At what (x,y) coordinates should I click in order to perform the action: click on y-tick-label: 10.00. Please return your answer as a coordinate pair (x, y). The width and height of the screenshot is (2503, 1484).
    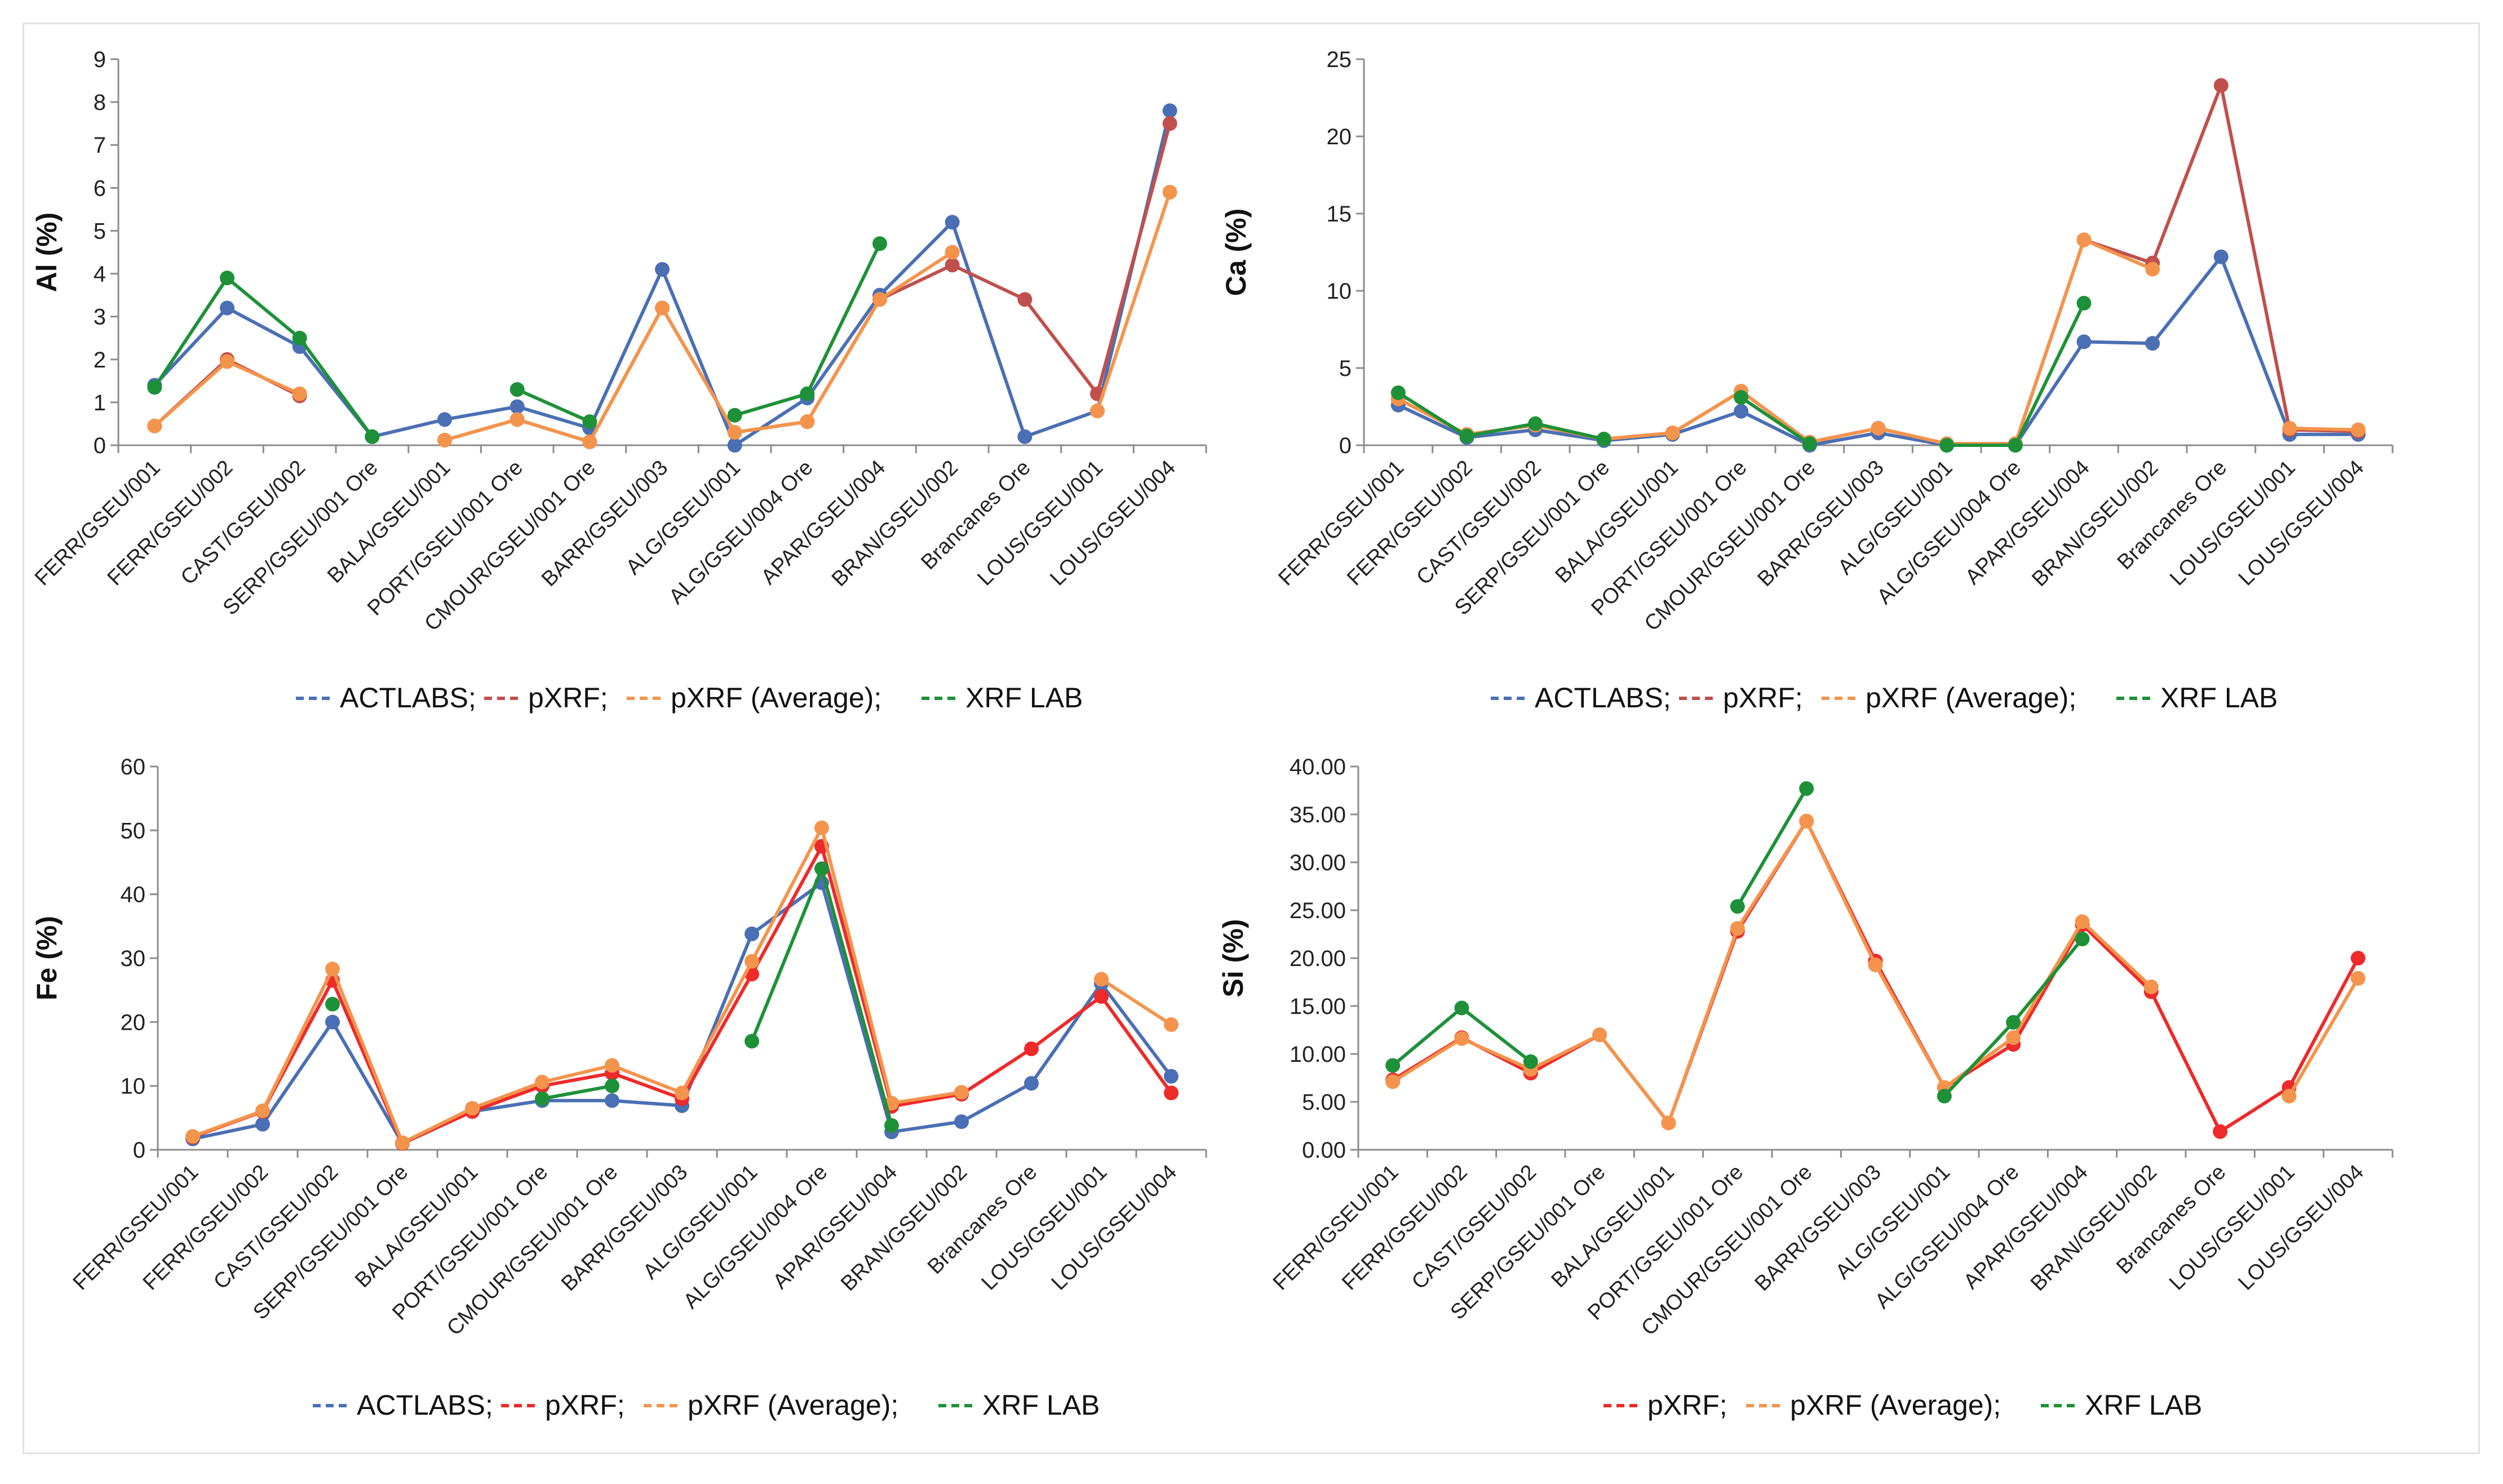
    Looking at the image, I should click on (1318, 1054).